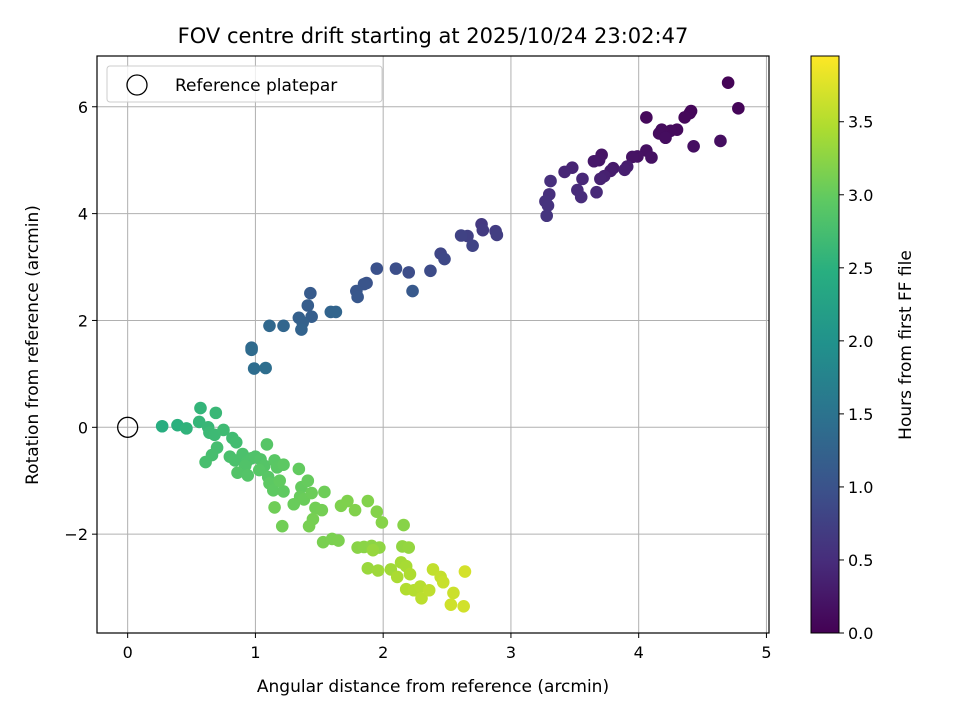 The width and height of the screenshot is (960, 720). Describe the element at coordinates (860, 560) in the screenshot. I see `colorbar-tick-label: 0.5` at that location.